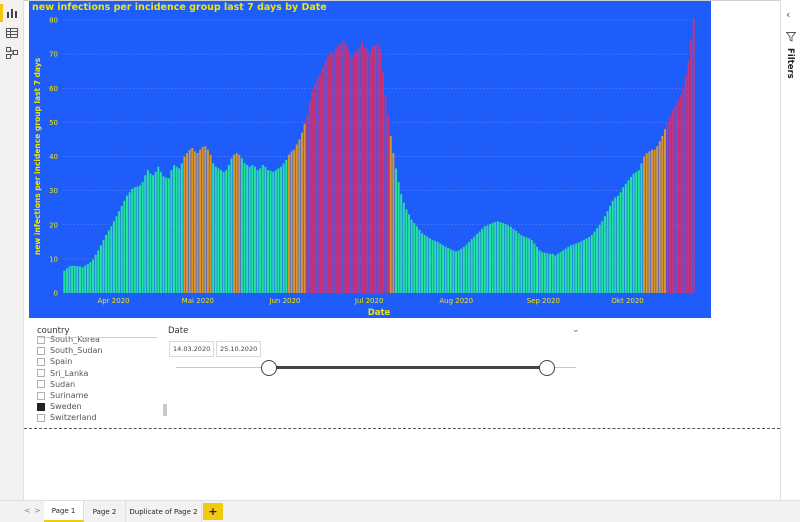 This screenshot has height=522, width=800. I want to click on country-item: Sudan, so click(56, 384).